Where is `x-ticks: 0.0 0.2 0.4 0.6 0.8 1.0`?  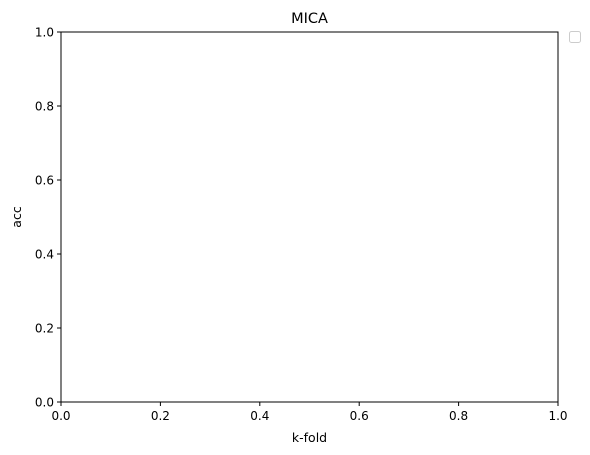 x-ticks: 0.0 0.2 0.4 0.6 0.8 1.0 is located at coordinates (309, 412).